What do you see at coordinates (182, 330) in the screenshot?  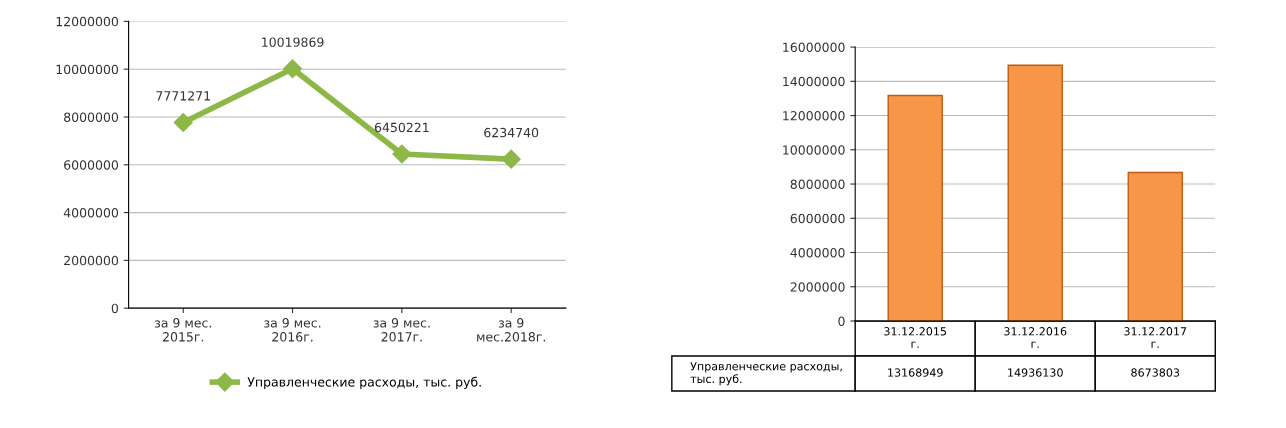 I see `x-tick-label: за 9 мес. 2015г.` at bounding box center [182, 330].